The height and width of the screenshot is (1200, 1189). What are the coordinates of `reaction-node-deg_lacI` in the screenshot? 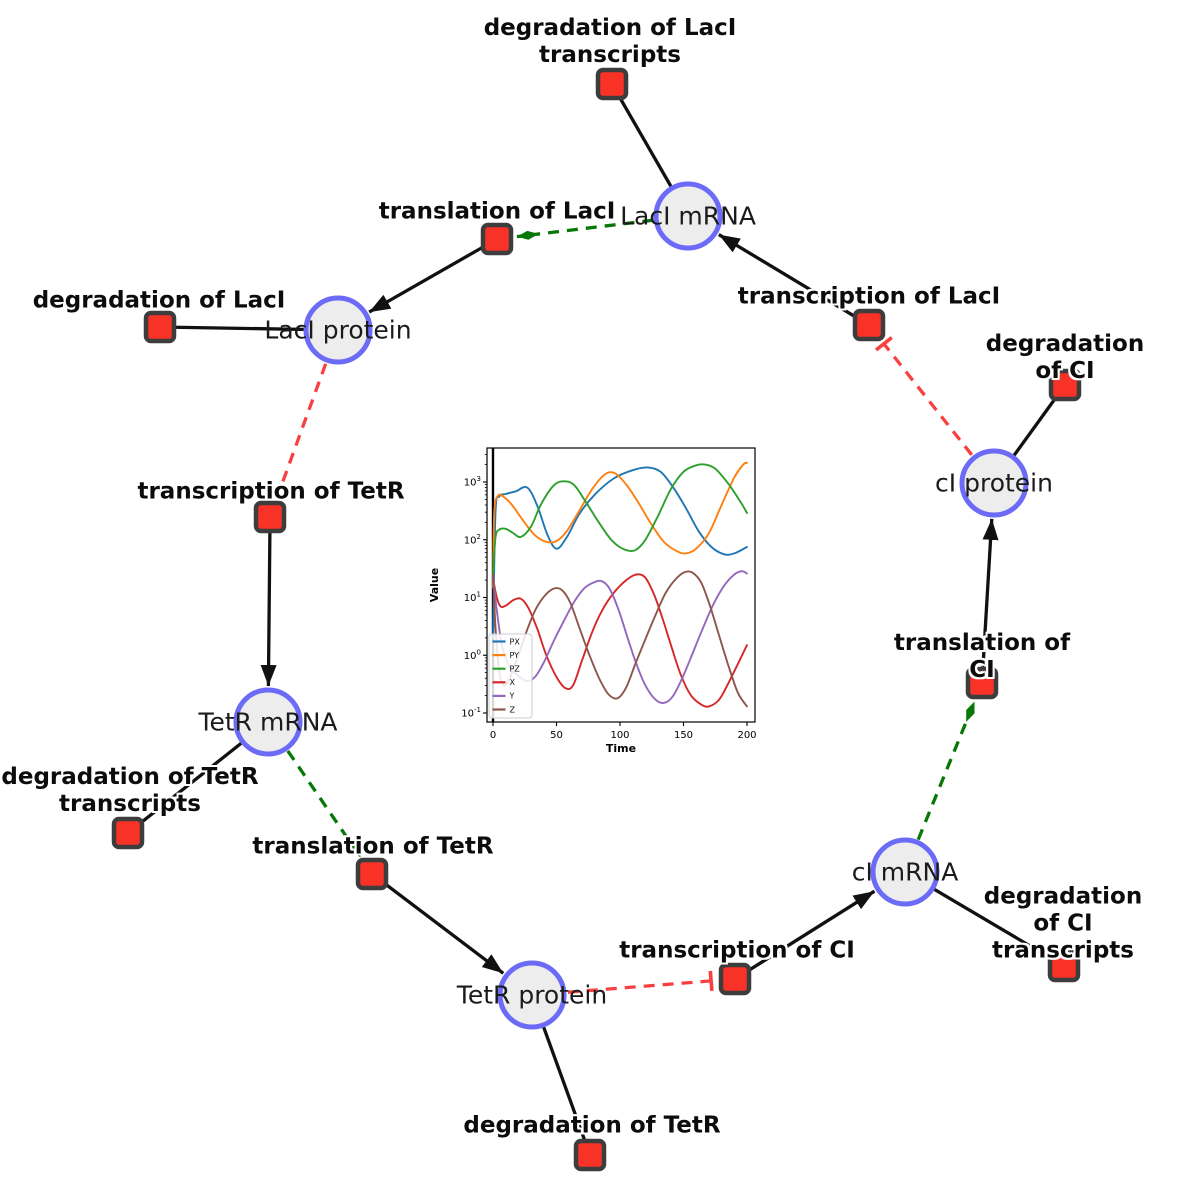 It's located at (160, 327).